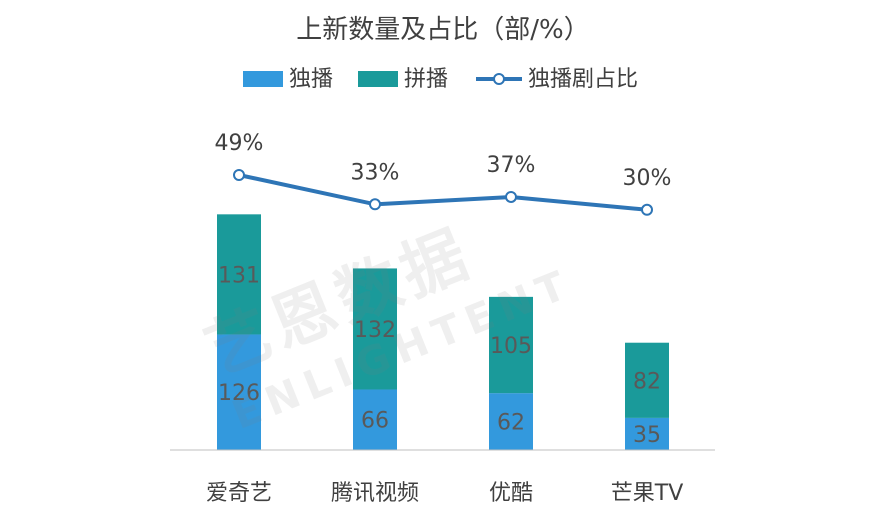 This screenshot has height=526, width=886. What do you see at coordinates (311, 79) in the screenshot?
I see `legend-label: 独播` at bounding box center [311, 79].